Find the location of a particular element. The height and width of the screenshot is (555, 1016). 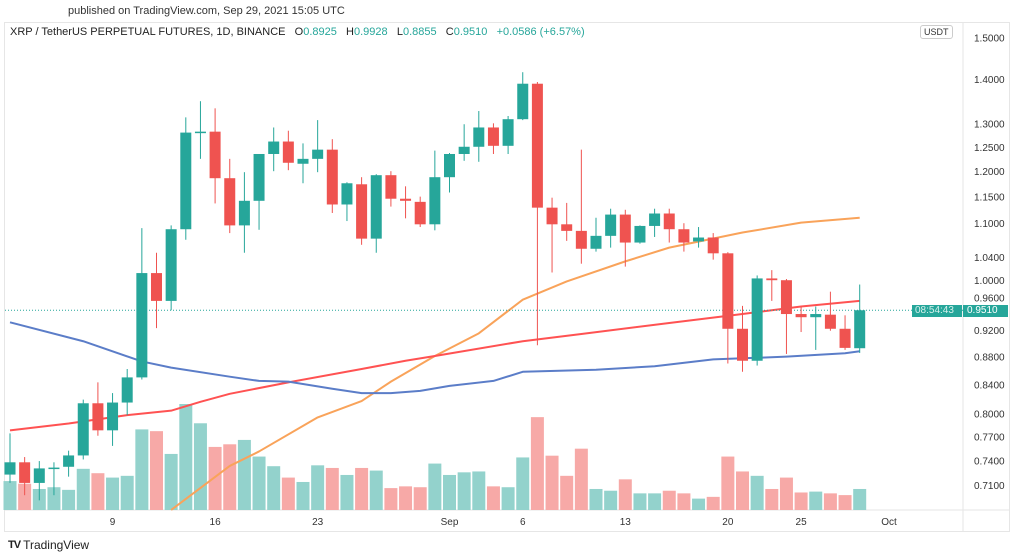

low-value: 0.8855 is located at coordinates (419, 32).